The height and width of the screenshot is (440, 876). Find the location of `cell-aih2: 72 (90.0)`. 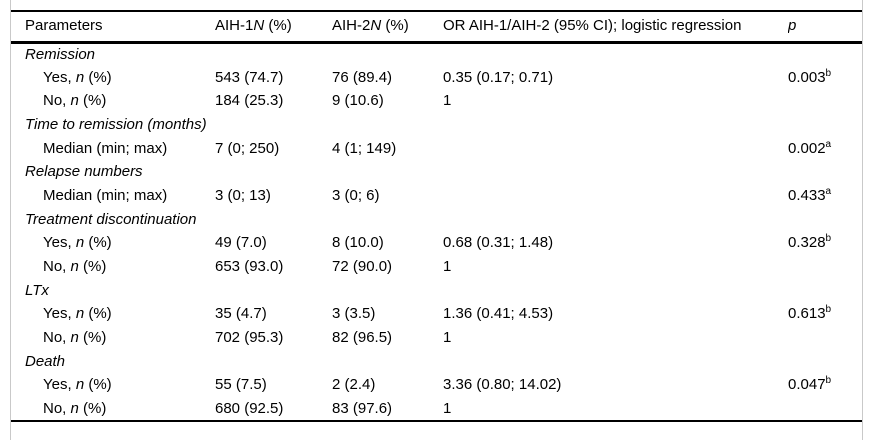

cell-aih2: 72 (90.0) is located at coordinates (362, 267).